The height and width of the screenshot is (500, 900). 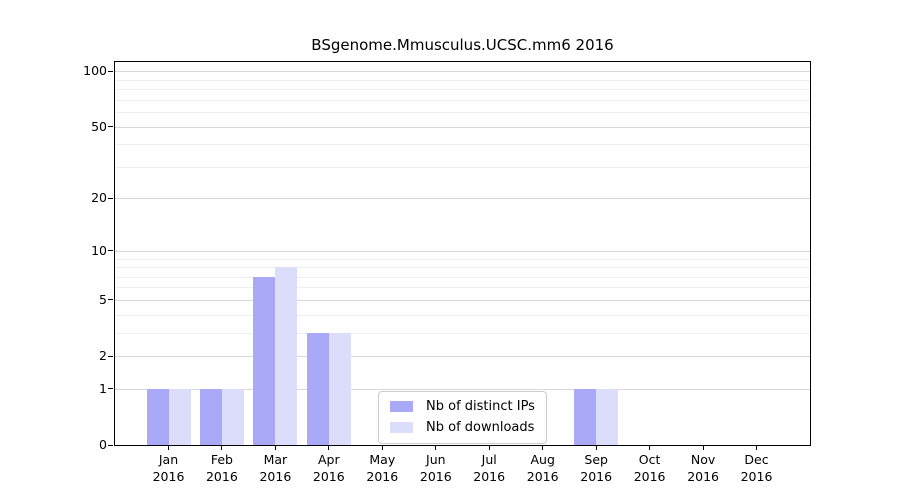 What do you see at coordinates (480, 406) in the screenshot?
I see `legend-label-distinct-ips: Nb of distinct IPs` at bounding box center [480, 406].